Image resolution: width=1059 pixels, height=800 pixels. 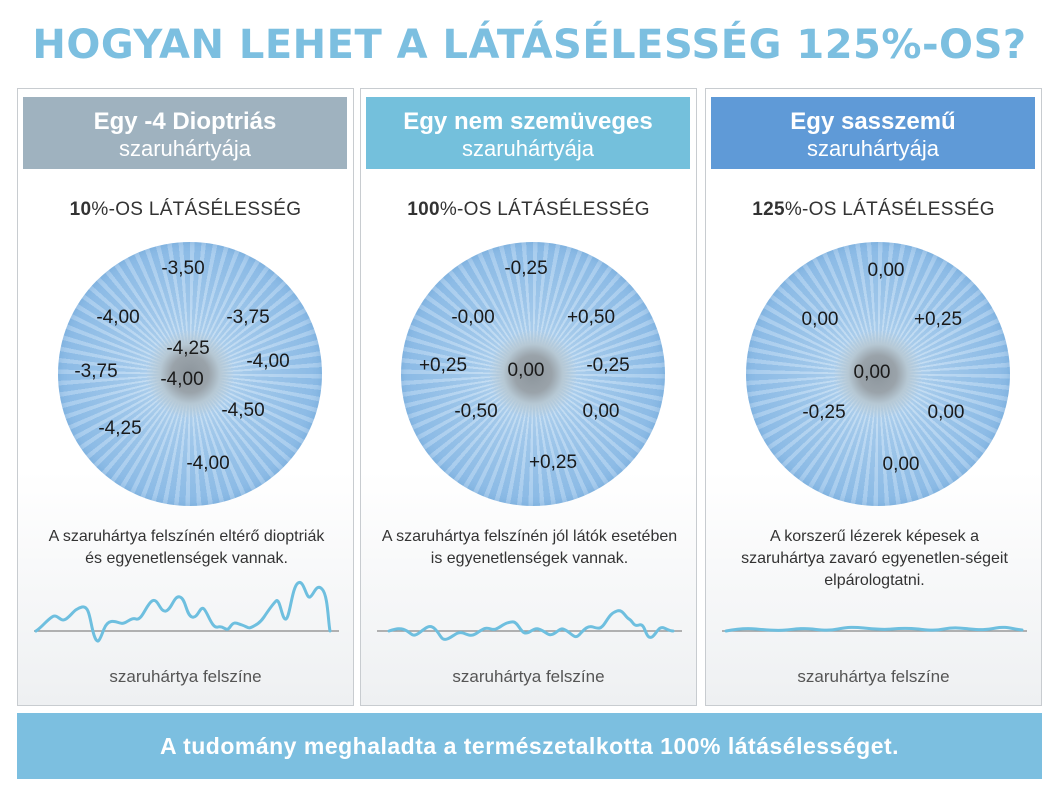 I want to click on acuity-label: 10%-OS LÁTÁSÉLESSÉG, so click(x=185, y=210).